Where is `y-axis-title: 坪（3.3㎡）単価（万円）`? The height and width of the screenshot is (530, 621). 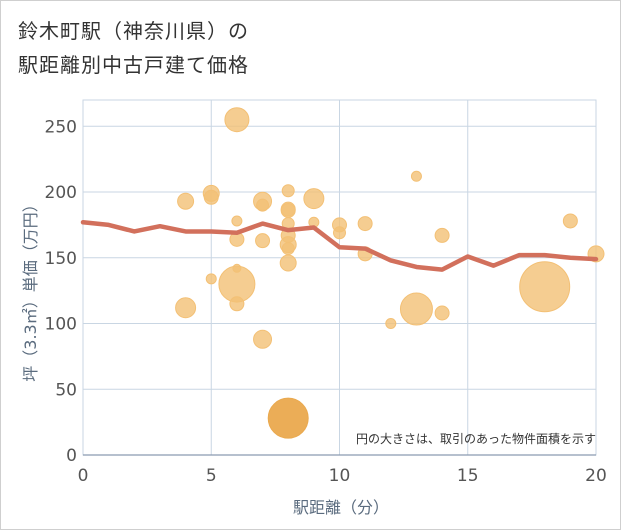
y-axis-title: 坪（3.3㎡）単価（万円） is located at coordinates (30, 288).